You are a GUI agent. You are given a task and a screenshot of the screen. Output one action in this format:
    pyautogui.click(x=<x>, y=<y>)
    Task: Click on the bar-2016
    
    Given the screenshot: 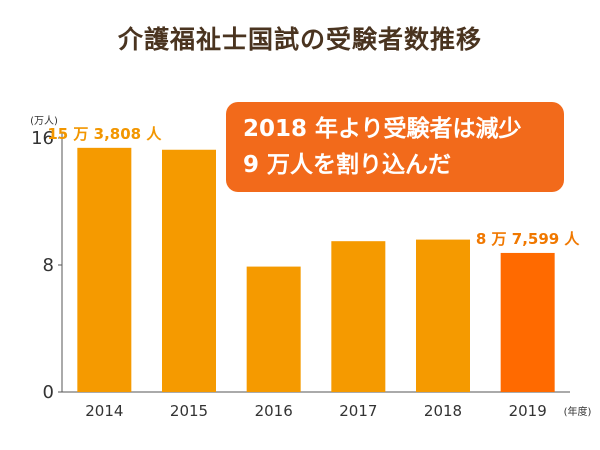 What is the action you would take?
    pyautogui.click(x=273, y=329)
    